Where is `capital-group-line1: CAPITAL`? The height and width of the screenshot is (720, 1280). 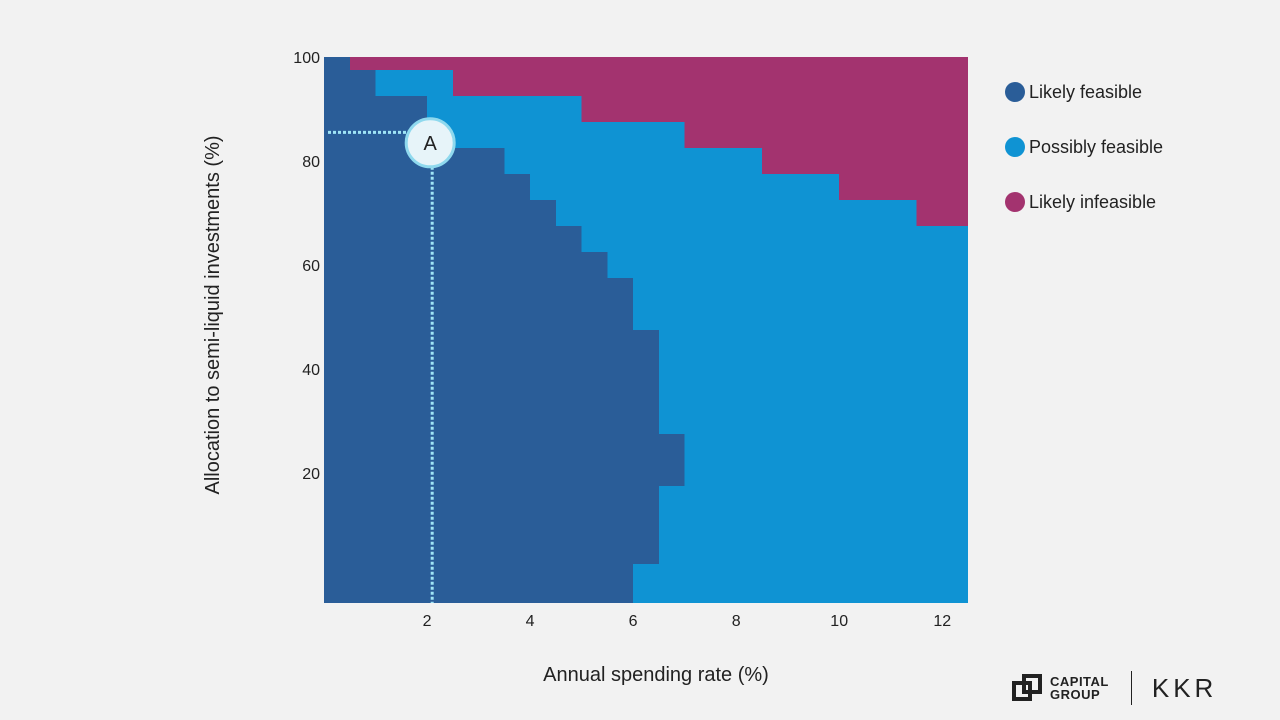 capital-group-line1: CAPITAL is located at coordinates (1079, 681).